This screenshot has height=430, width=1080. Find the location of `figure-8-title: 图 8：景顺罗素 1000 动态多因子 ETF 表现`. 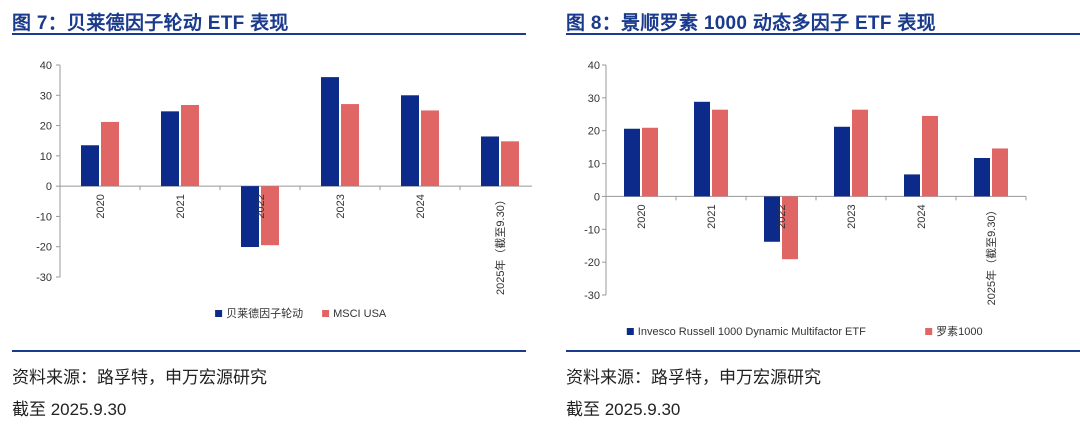

figure-8-title: 图 8：景顺罗素 1000 动态多因子 ETF 表现 is located at coordinates (751, 23).